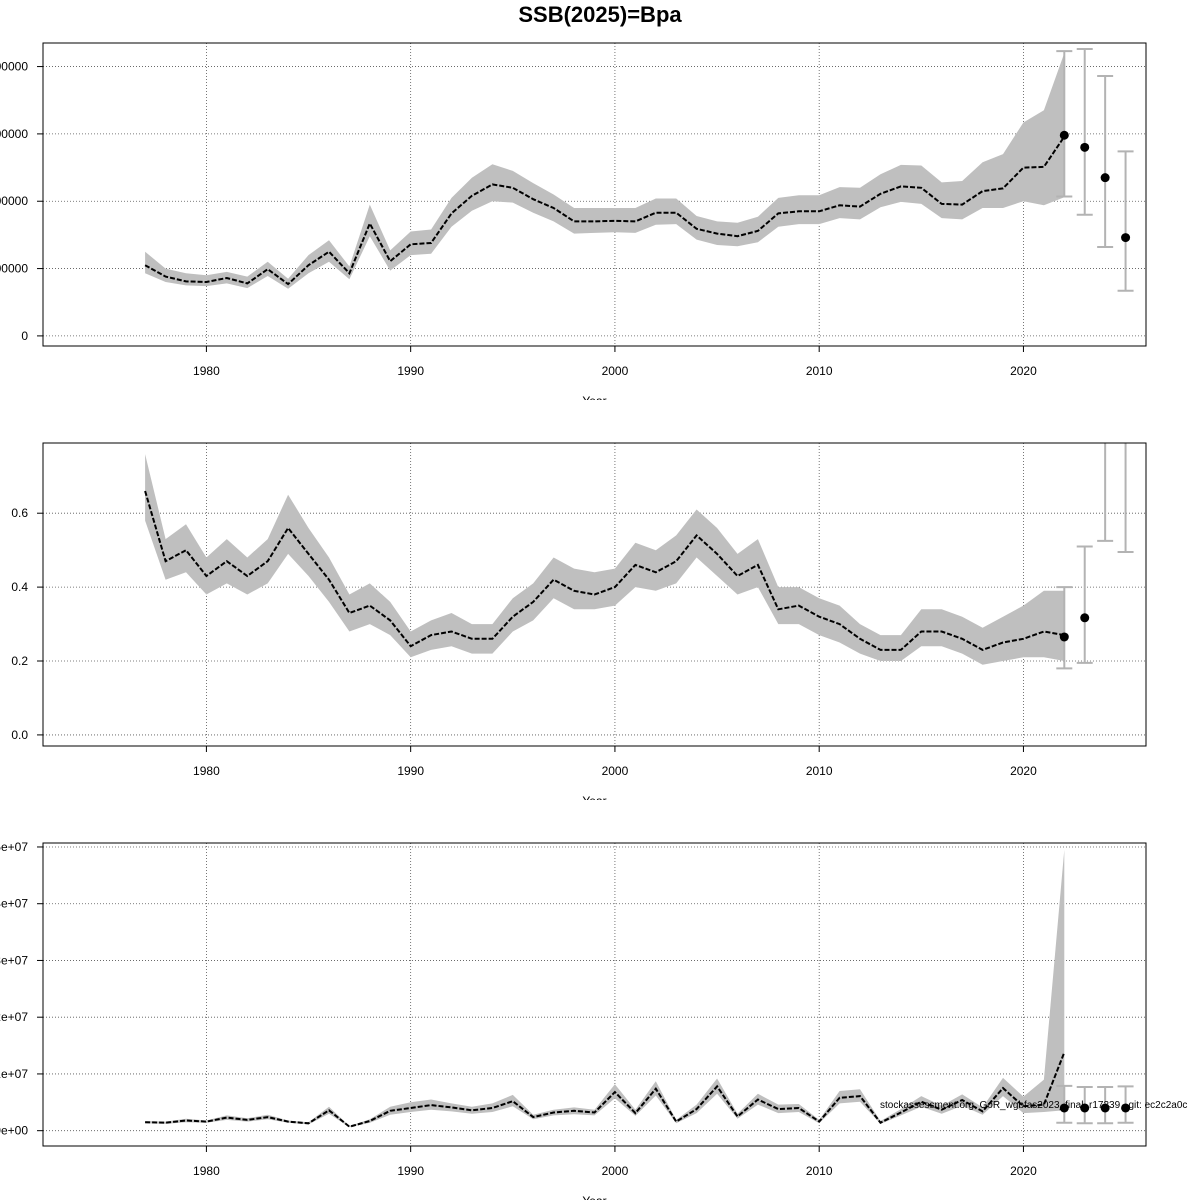 The height and width of the screenshot is (1200, 1200). I want to click on y-tick-label: 0.4, so click(19, 587).